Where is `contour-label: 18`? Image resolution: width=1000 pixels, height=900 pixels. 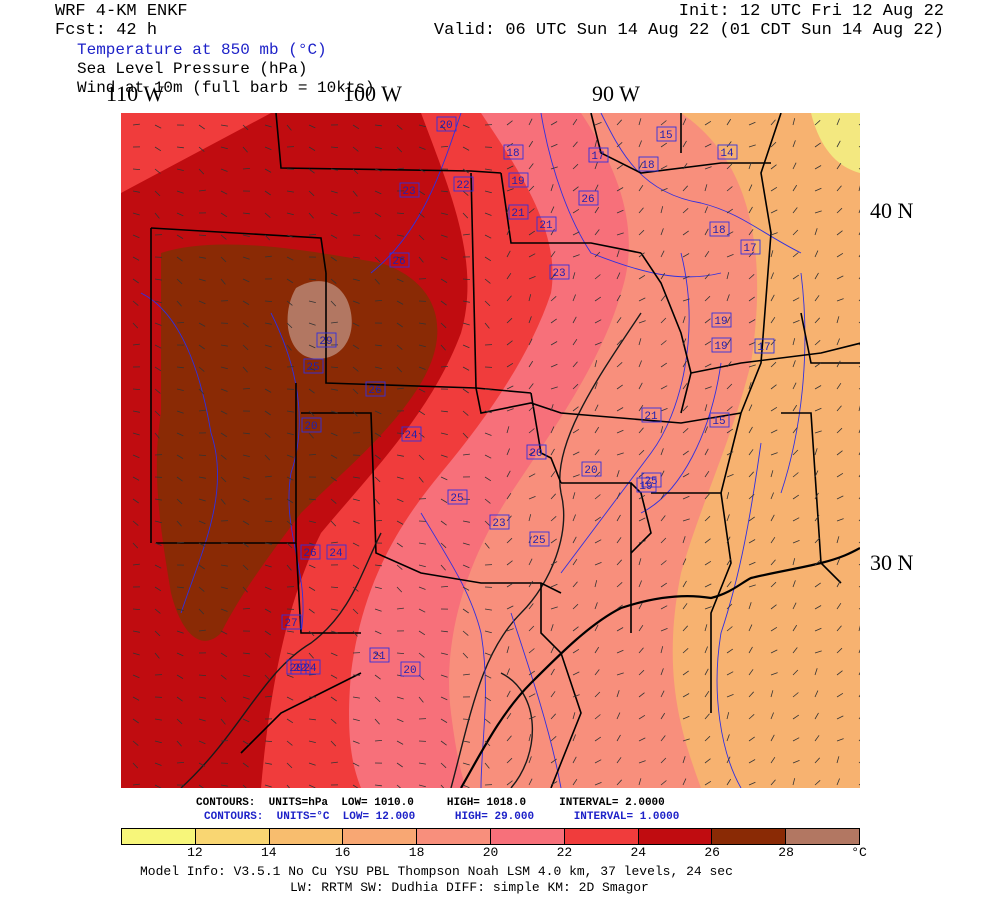
contour-label: 18 is located at coordinates (512, 154).